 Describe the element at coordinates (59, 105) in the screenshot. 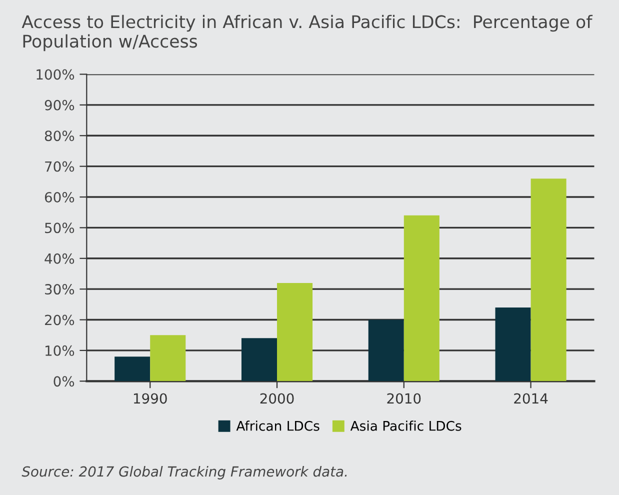

I see `y-tick-label: 90%` at that location.